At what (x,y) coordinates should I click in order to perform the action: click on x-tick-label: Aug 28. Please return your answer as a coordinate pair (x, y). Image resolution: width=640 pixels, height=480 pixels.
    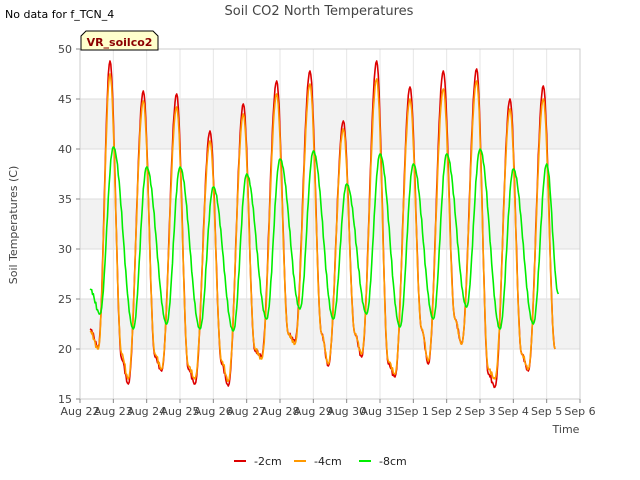
    Looking at the image, I should click on (280, 411).